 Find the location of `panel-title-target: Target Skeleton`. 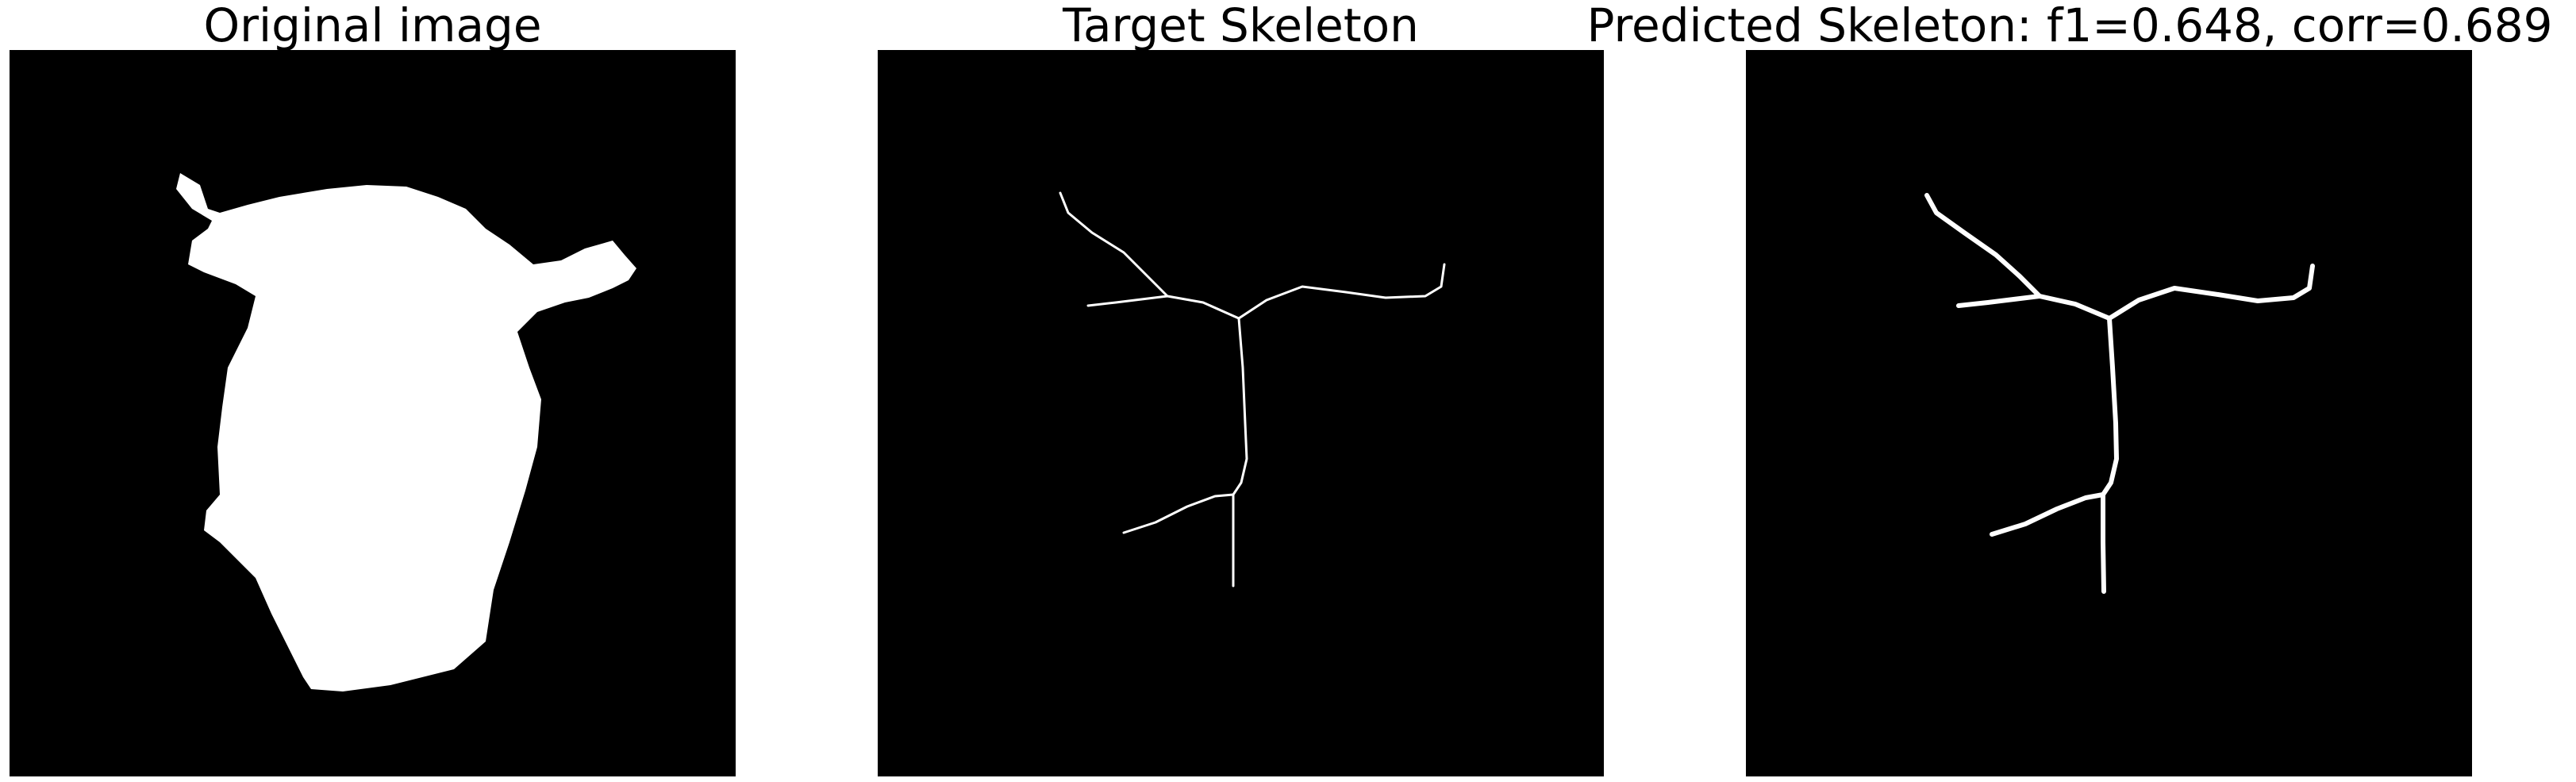

panel-title-target: Target Skeleton is located at coordinates (1241, 26).